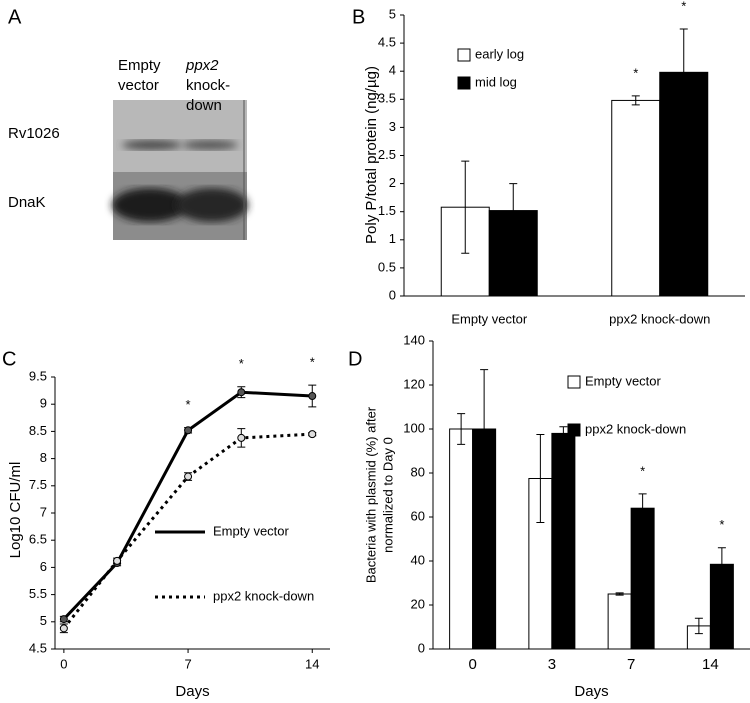 This screenshot has height=703, width=750. Describe the element at coordinates (38, 593) in the screenshot. I see `y-tick-label: 5.5` at that location.